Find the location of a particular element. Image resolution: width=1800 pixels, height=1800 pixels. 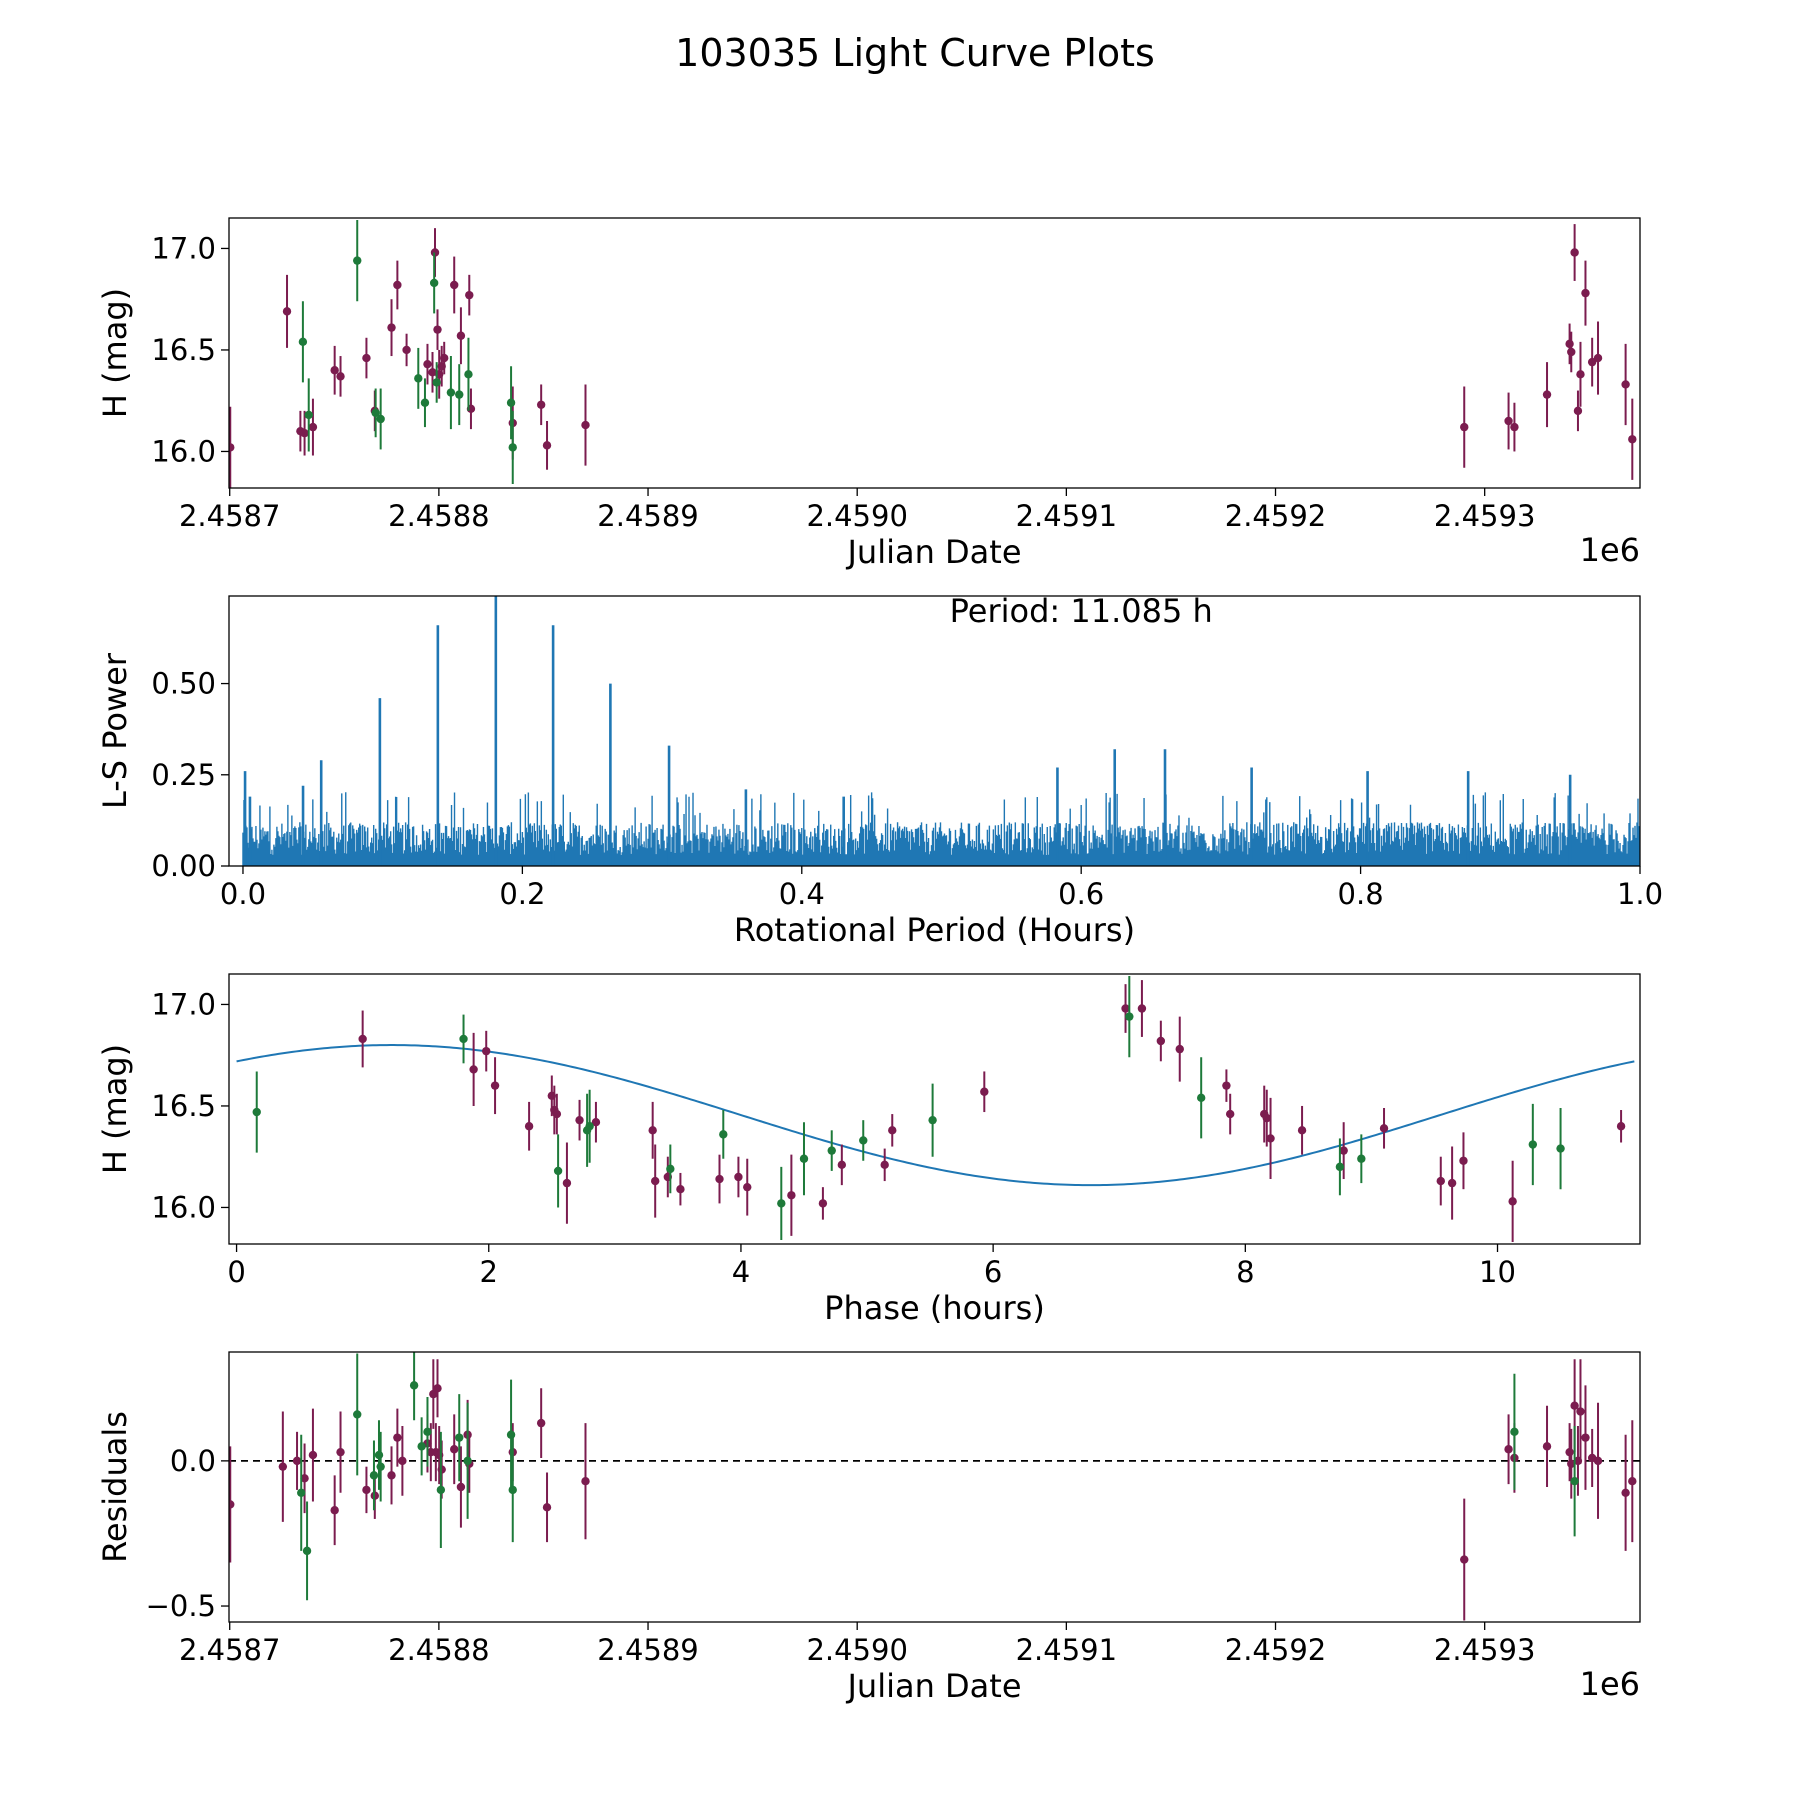

axes-frame-light-curve is located at coordinates (934, 353).